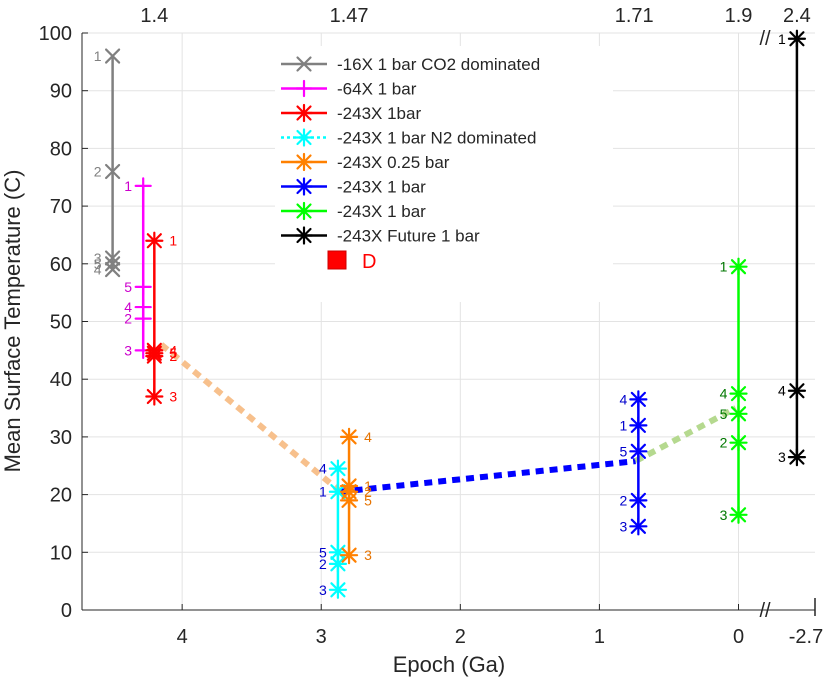 The width and height of the screenshot is (830, 683). What do you see at coordinates (321, 637) in the screenshot?
I see `x-tick-label: 3` at bounding box center [321, 637].